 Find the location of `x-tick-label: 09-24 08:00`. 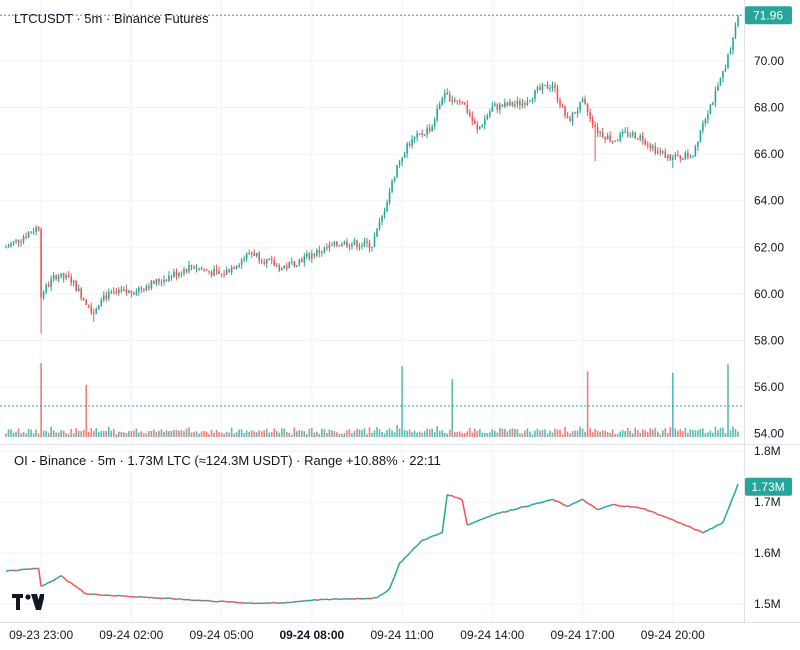

x-tick-label: 09-24 08:00 is located at coordinates (311, 635).